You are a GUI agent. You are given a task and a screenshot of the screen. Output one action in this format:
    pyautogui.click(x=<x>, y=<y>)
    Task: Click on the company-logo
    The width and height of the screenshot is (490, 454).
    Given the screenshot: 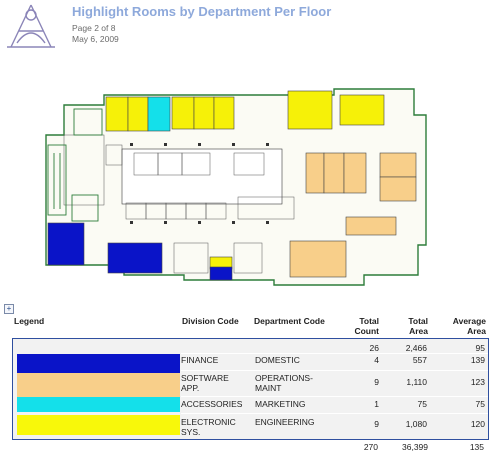 What is the action you would take?
    pyautogui.click(x=31, y=26)
    